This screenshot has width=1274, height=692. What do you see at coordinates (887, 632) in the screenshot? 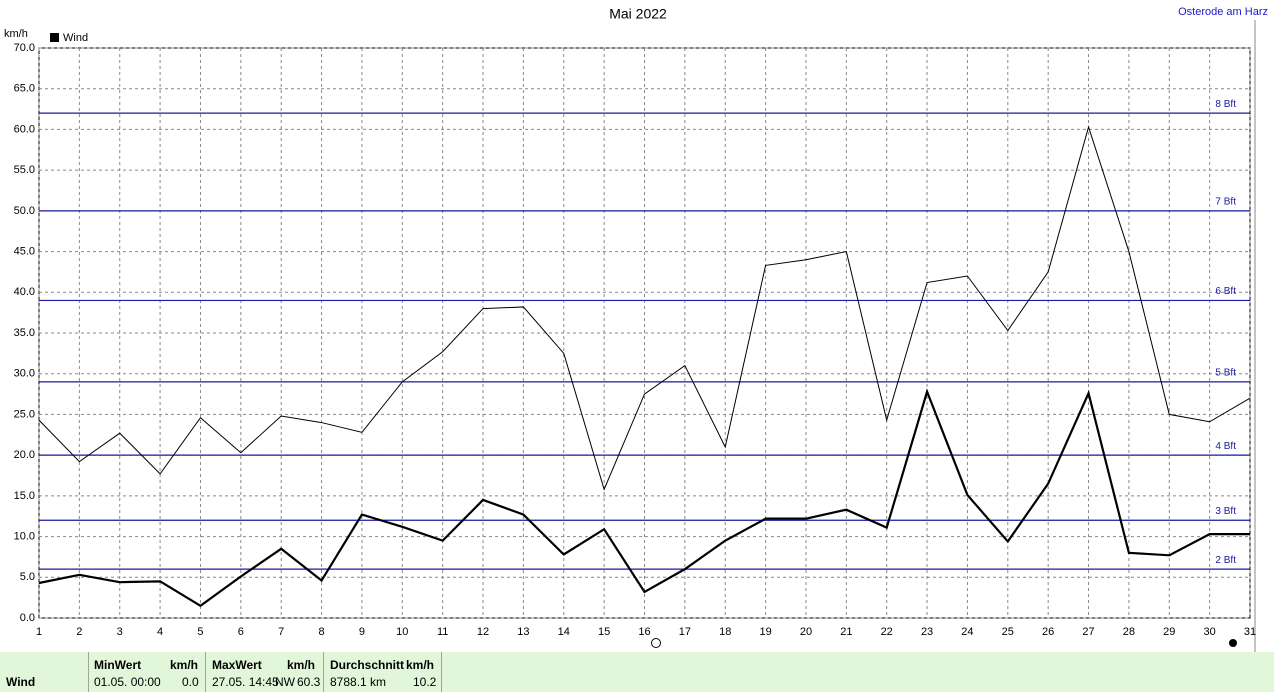
I see `x-tick-label: 22` at bounding box center [887, 632].